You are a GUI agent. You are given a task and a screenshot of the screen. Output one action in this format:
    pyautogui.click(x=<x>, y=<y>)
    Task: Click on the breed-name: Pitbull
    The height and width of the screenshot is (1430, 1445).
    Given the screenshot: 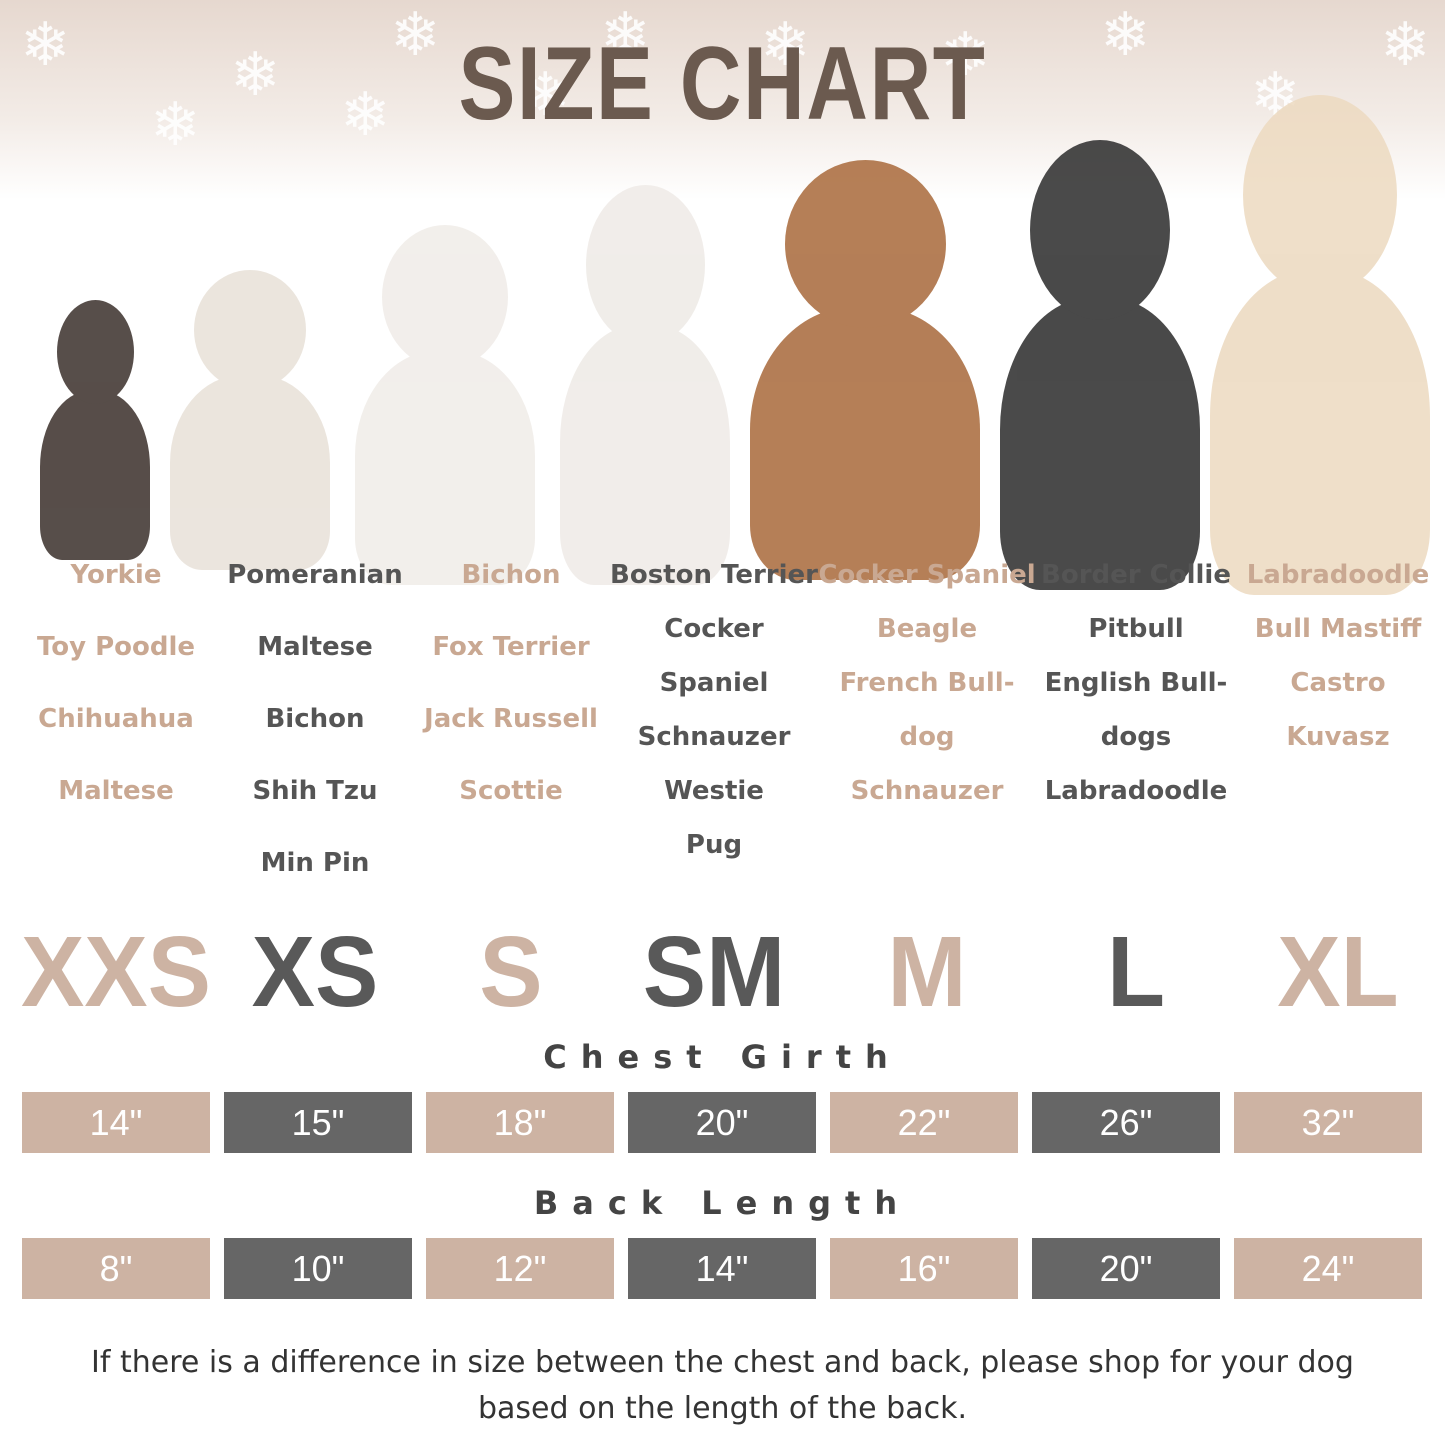 What is the action you would take?
    pyautogui.click(x=1136, y=629)
    